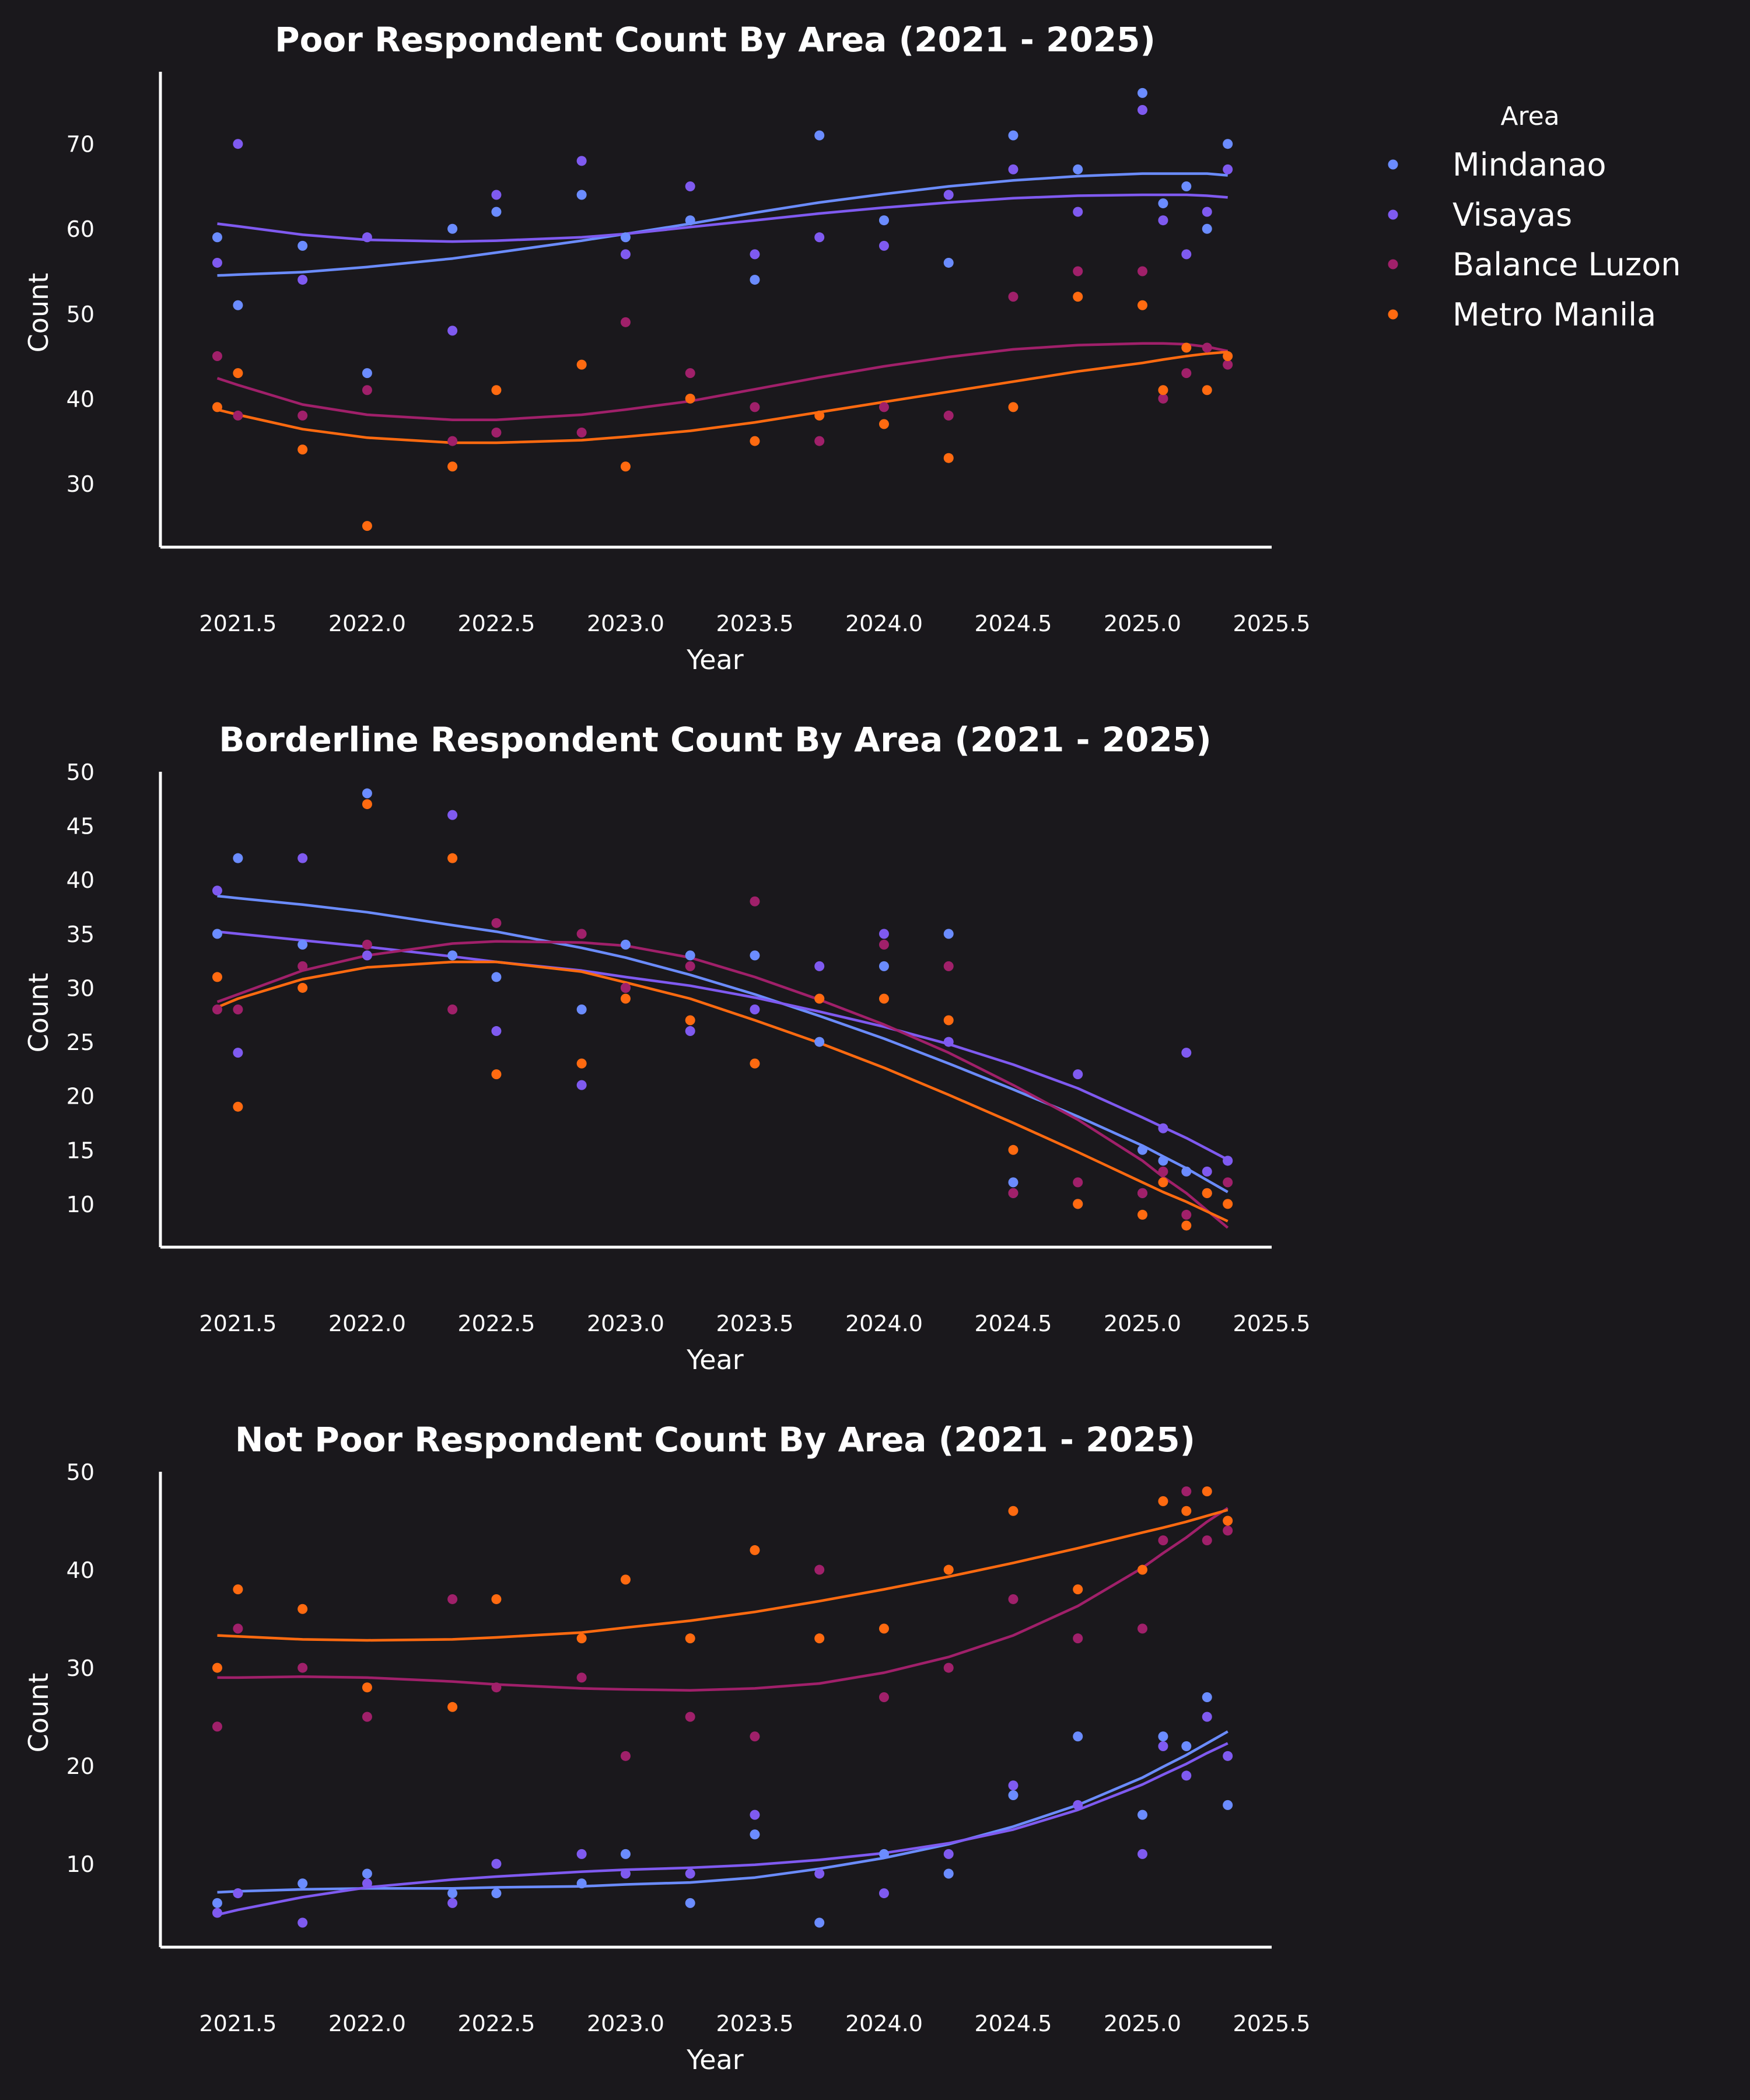 The width and height of the screenshot is (1750, 2100). I want to click on legend-marker-metro-manila, so click(1393, 314).